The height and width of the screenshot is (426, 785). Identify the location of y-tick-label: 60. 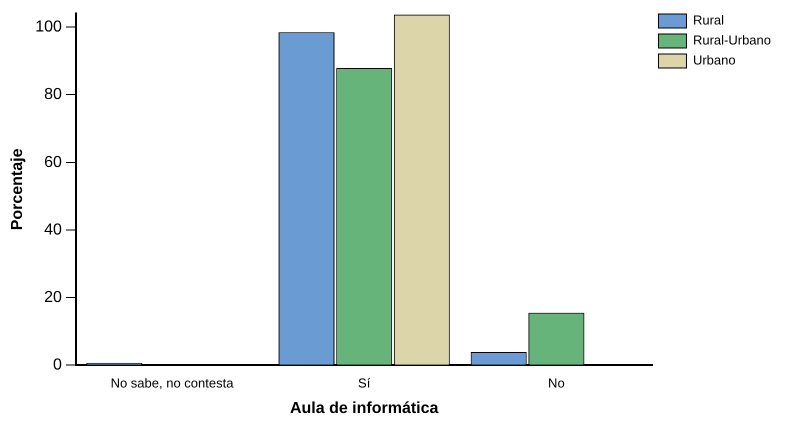
(53, 162).